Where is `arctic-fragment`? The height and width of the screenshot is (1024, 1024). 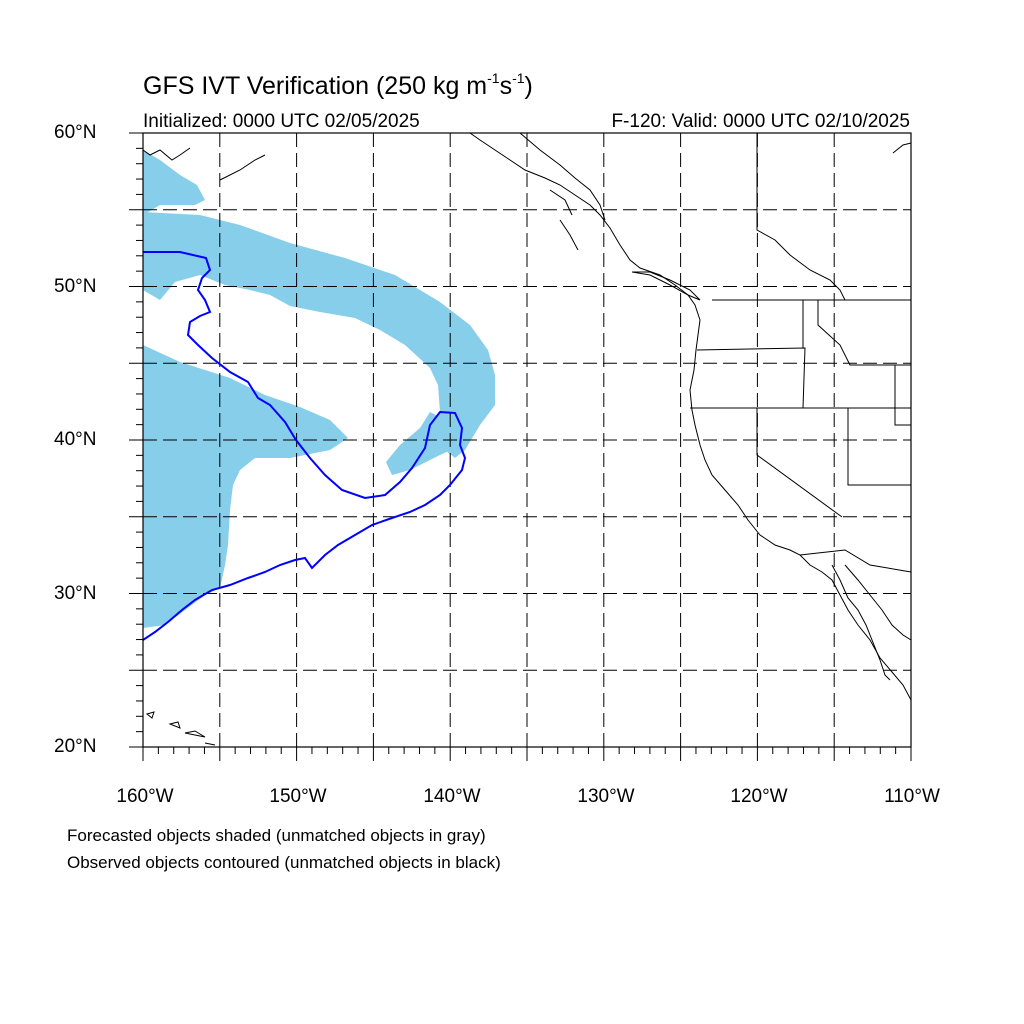 arctic-fragment is located at coordinates (902, 148).